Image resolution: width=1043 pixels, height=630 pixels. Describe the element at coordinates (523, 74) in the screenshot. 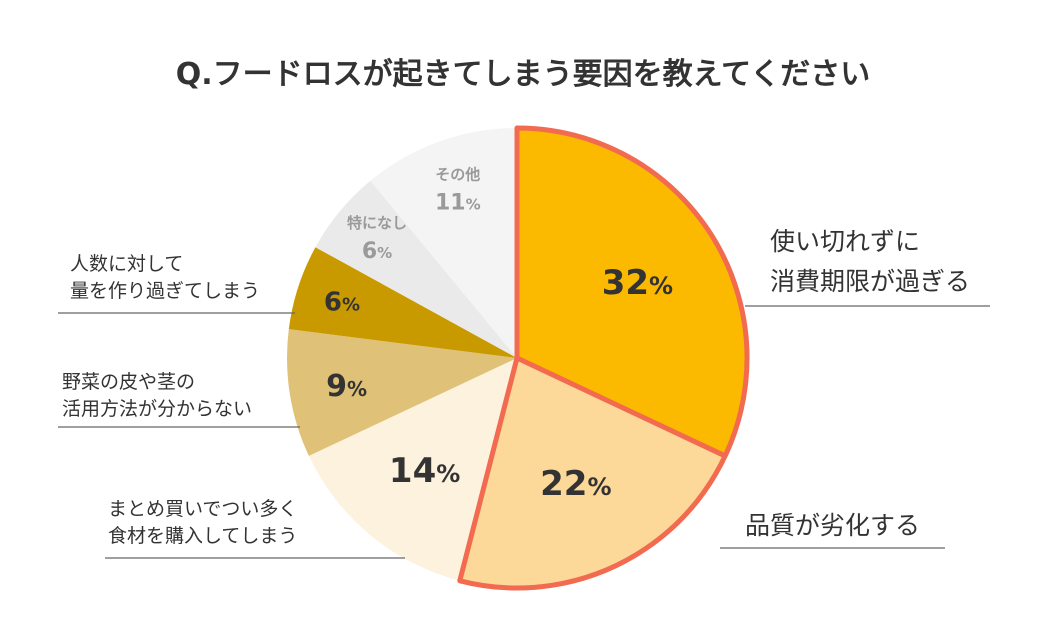

I see `chart-title: Q.フードロスが起きてしまう要因を教えてください` at that location.